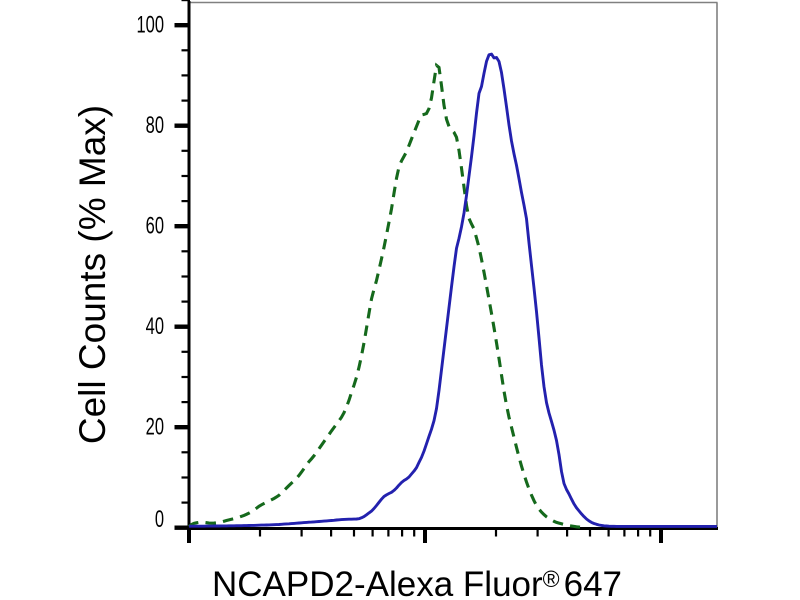  I want to click on svg-text: 80, so click(155, 125).